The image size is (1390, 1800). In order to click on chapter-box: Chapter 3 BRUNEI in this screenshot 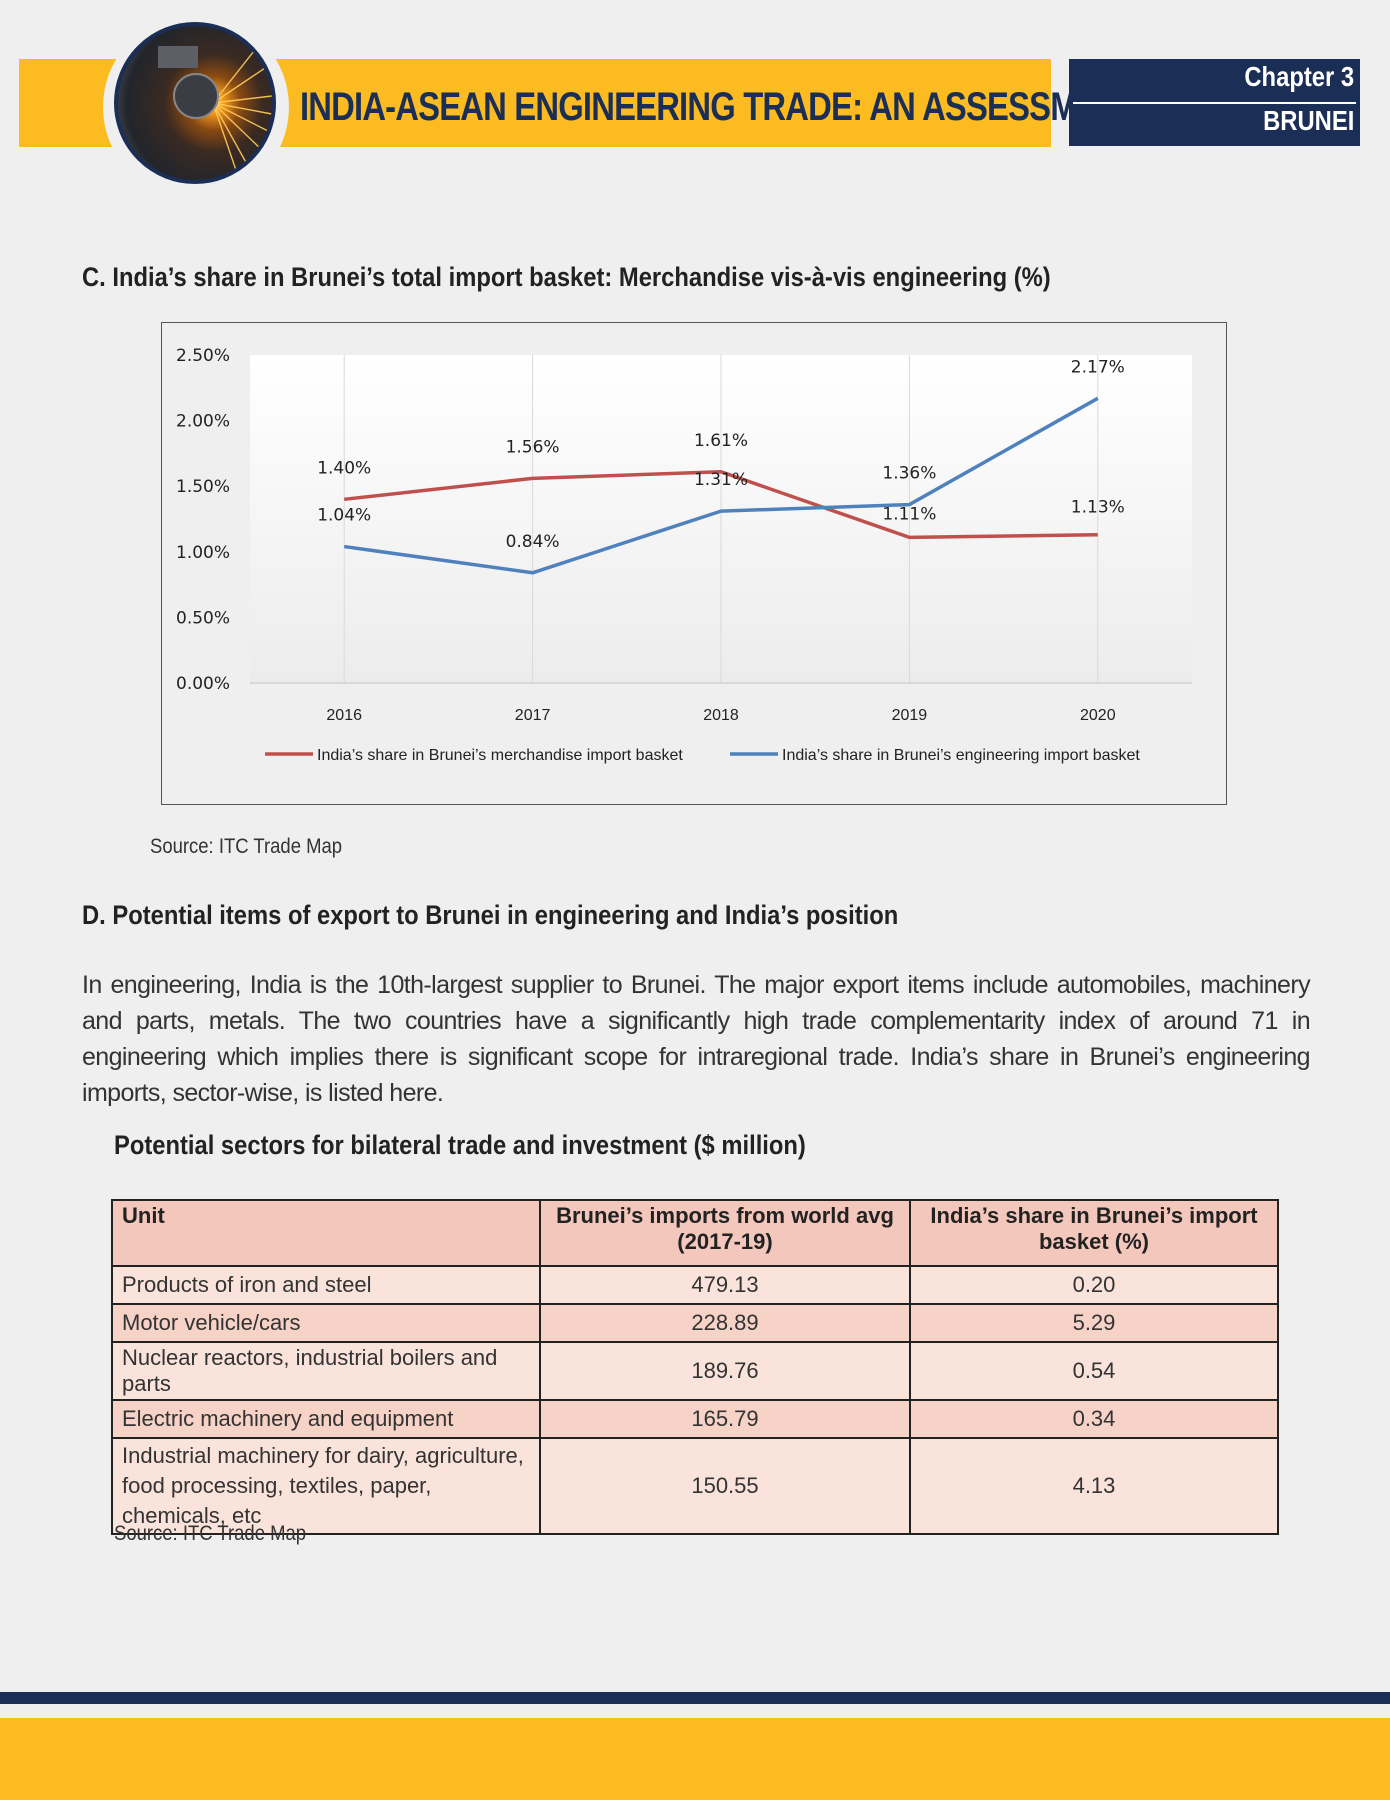, I will do `click(1214, 102)`.